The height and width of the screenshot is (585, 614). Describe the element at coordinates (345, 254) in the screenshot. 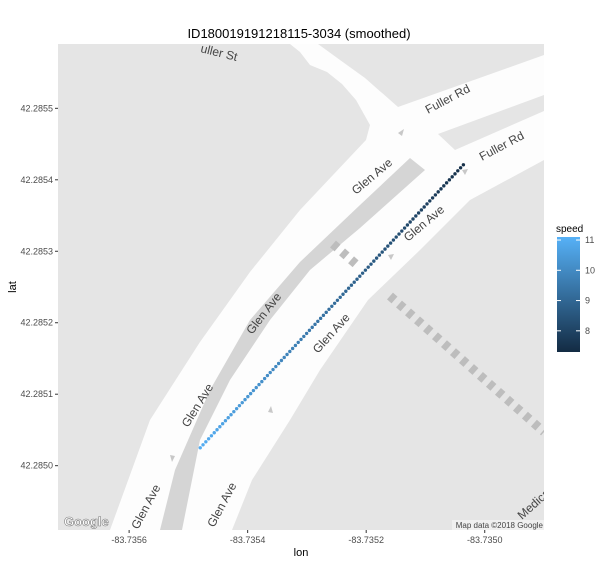

I see `crosswalk-median` at that location.